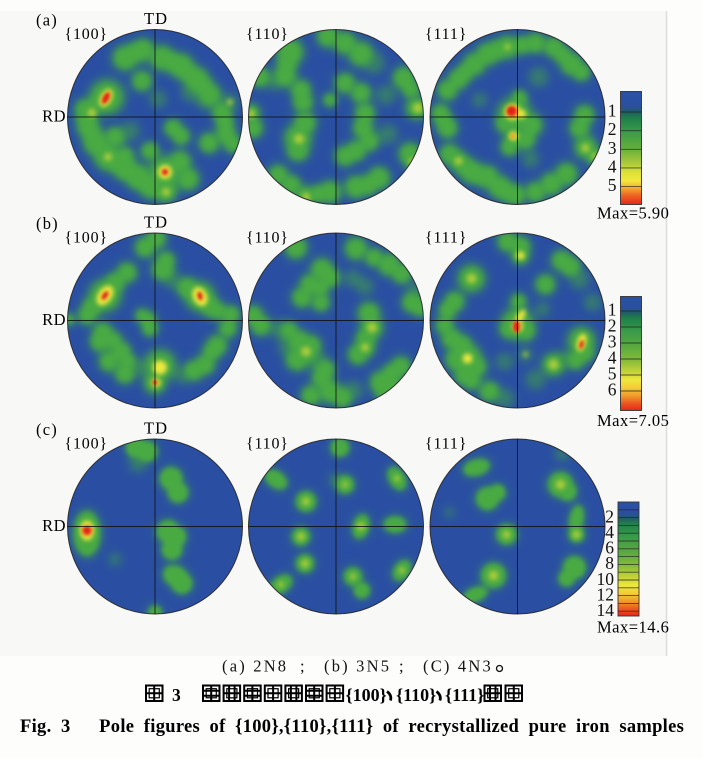  Describe the element at coordinates (606, 594) in the screenshot. I see `svg-text: 12` at that location.